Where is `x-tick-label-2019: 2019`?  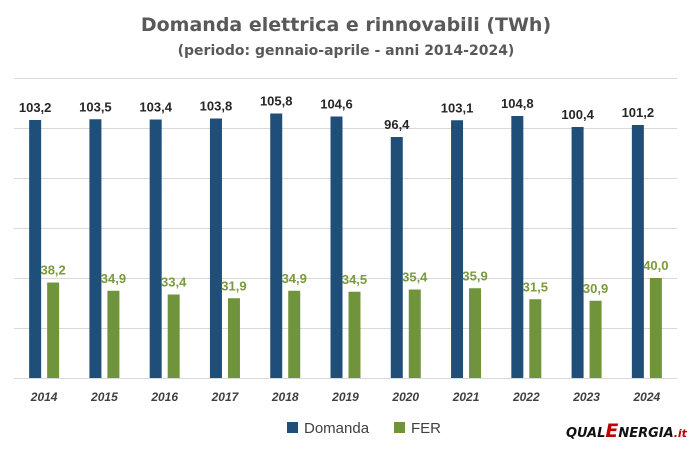
x-tick-label-2019: 2019 is located at coordinates (345, 397).